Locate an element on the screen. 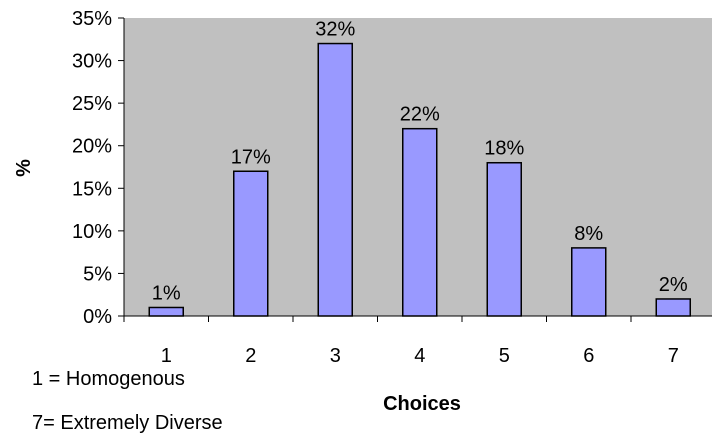  scale-note-high: 7= Extremely Diverse is located at coordinates (127, 423).